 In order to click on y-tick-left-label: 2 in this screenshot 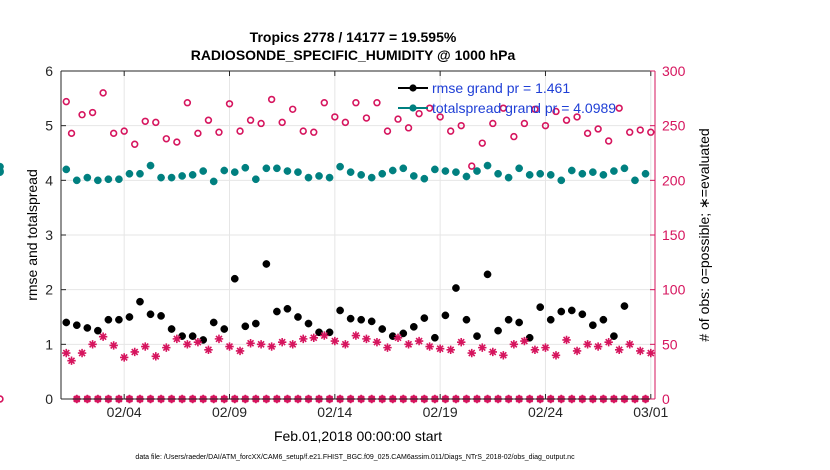, I will do `click(49, 290)`.